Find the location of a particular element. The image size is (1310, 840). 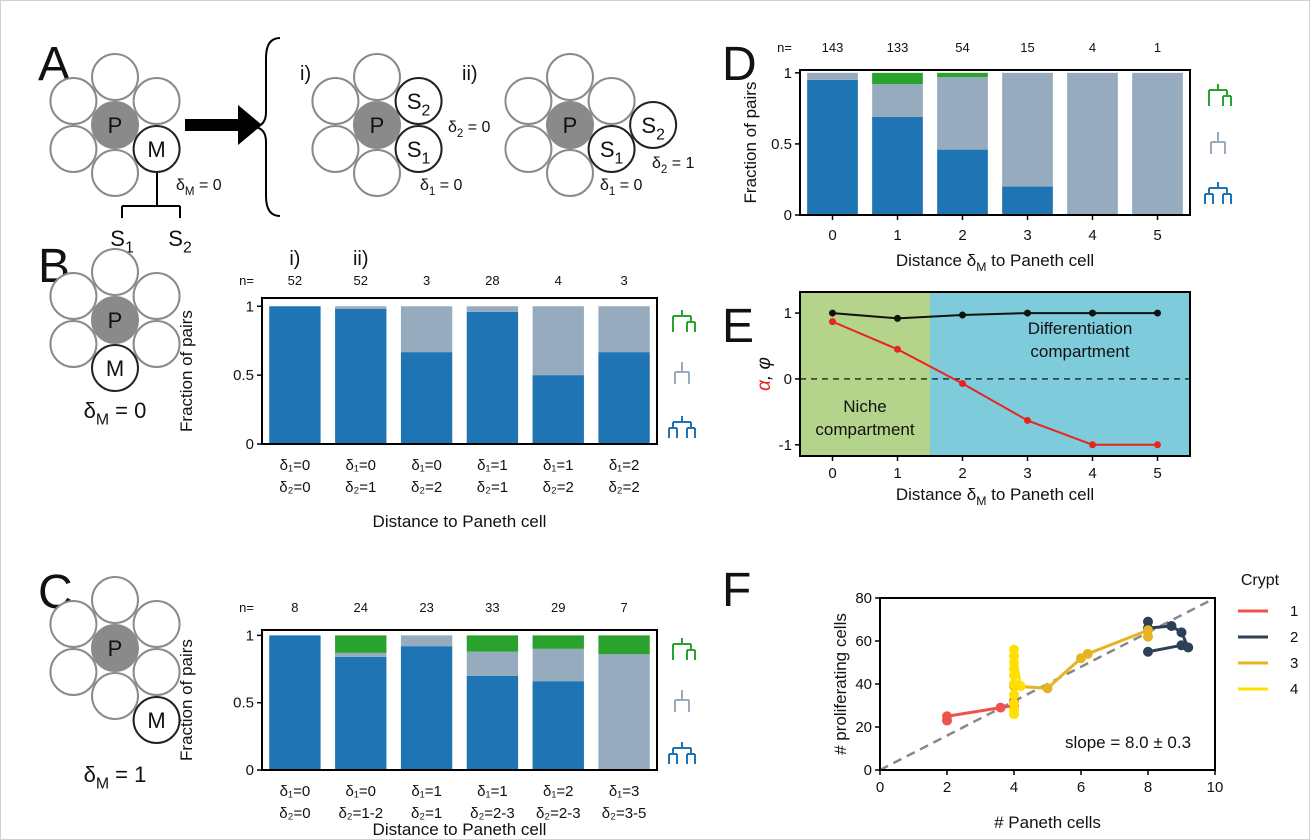

daughter-label: S2 is located at coordinates (180, 241).